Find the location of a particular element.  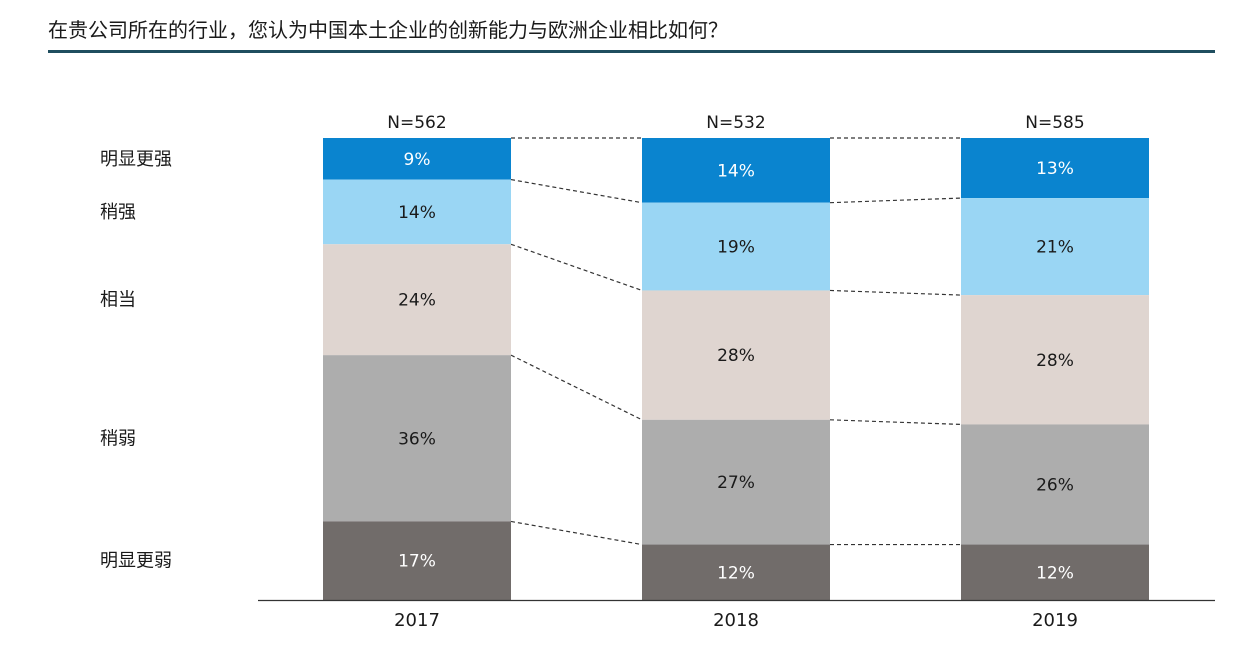

value-label-2018-3: 27% is located at coordinates (736, 483).